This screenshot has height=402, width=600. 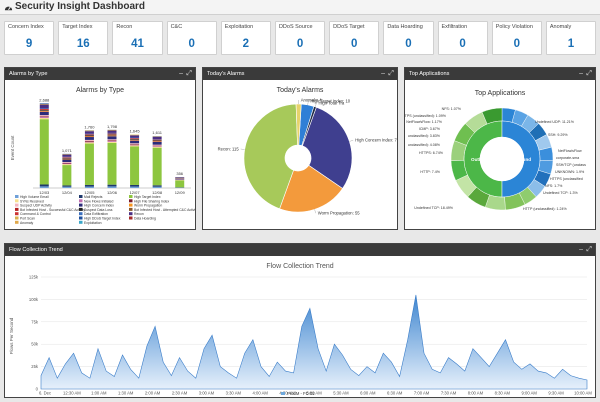 What do you see at coordinates (153, 393) in the screenshot?
I see `x-tick-label: 2:00 AM` at bounding box center [153, 393].